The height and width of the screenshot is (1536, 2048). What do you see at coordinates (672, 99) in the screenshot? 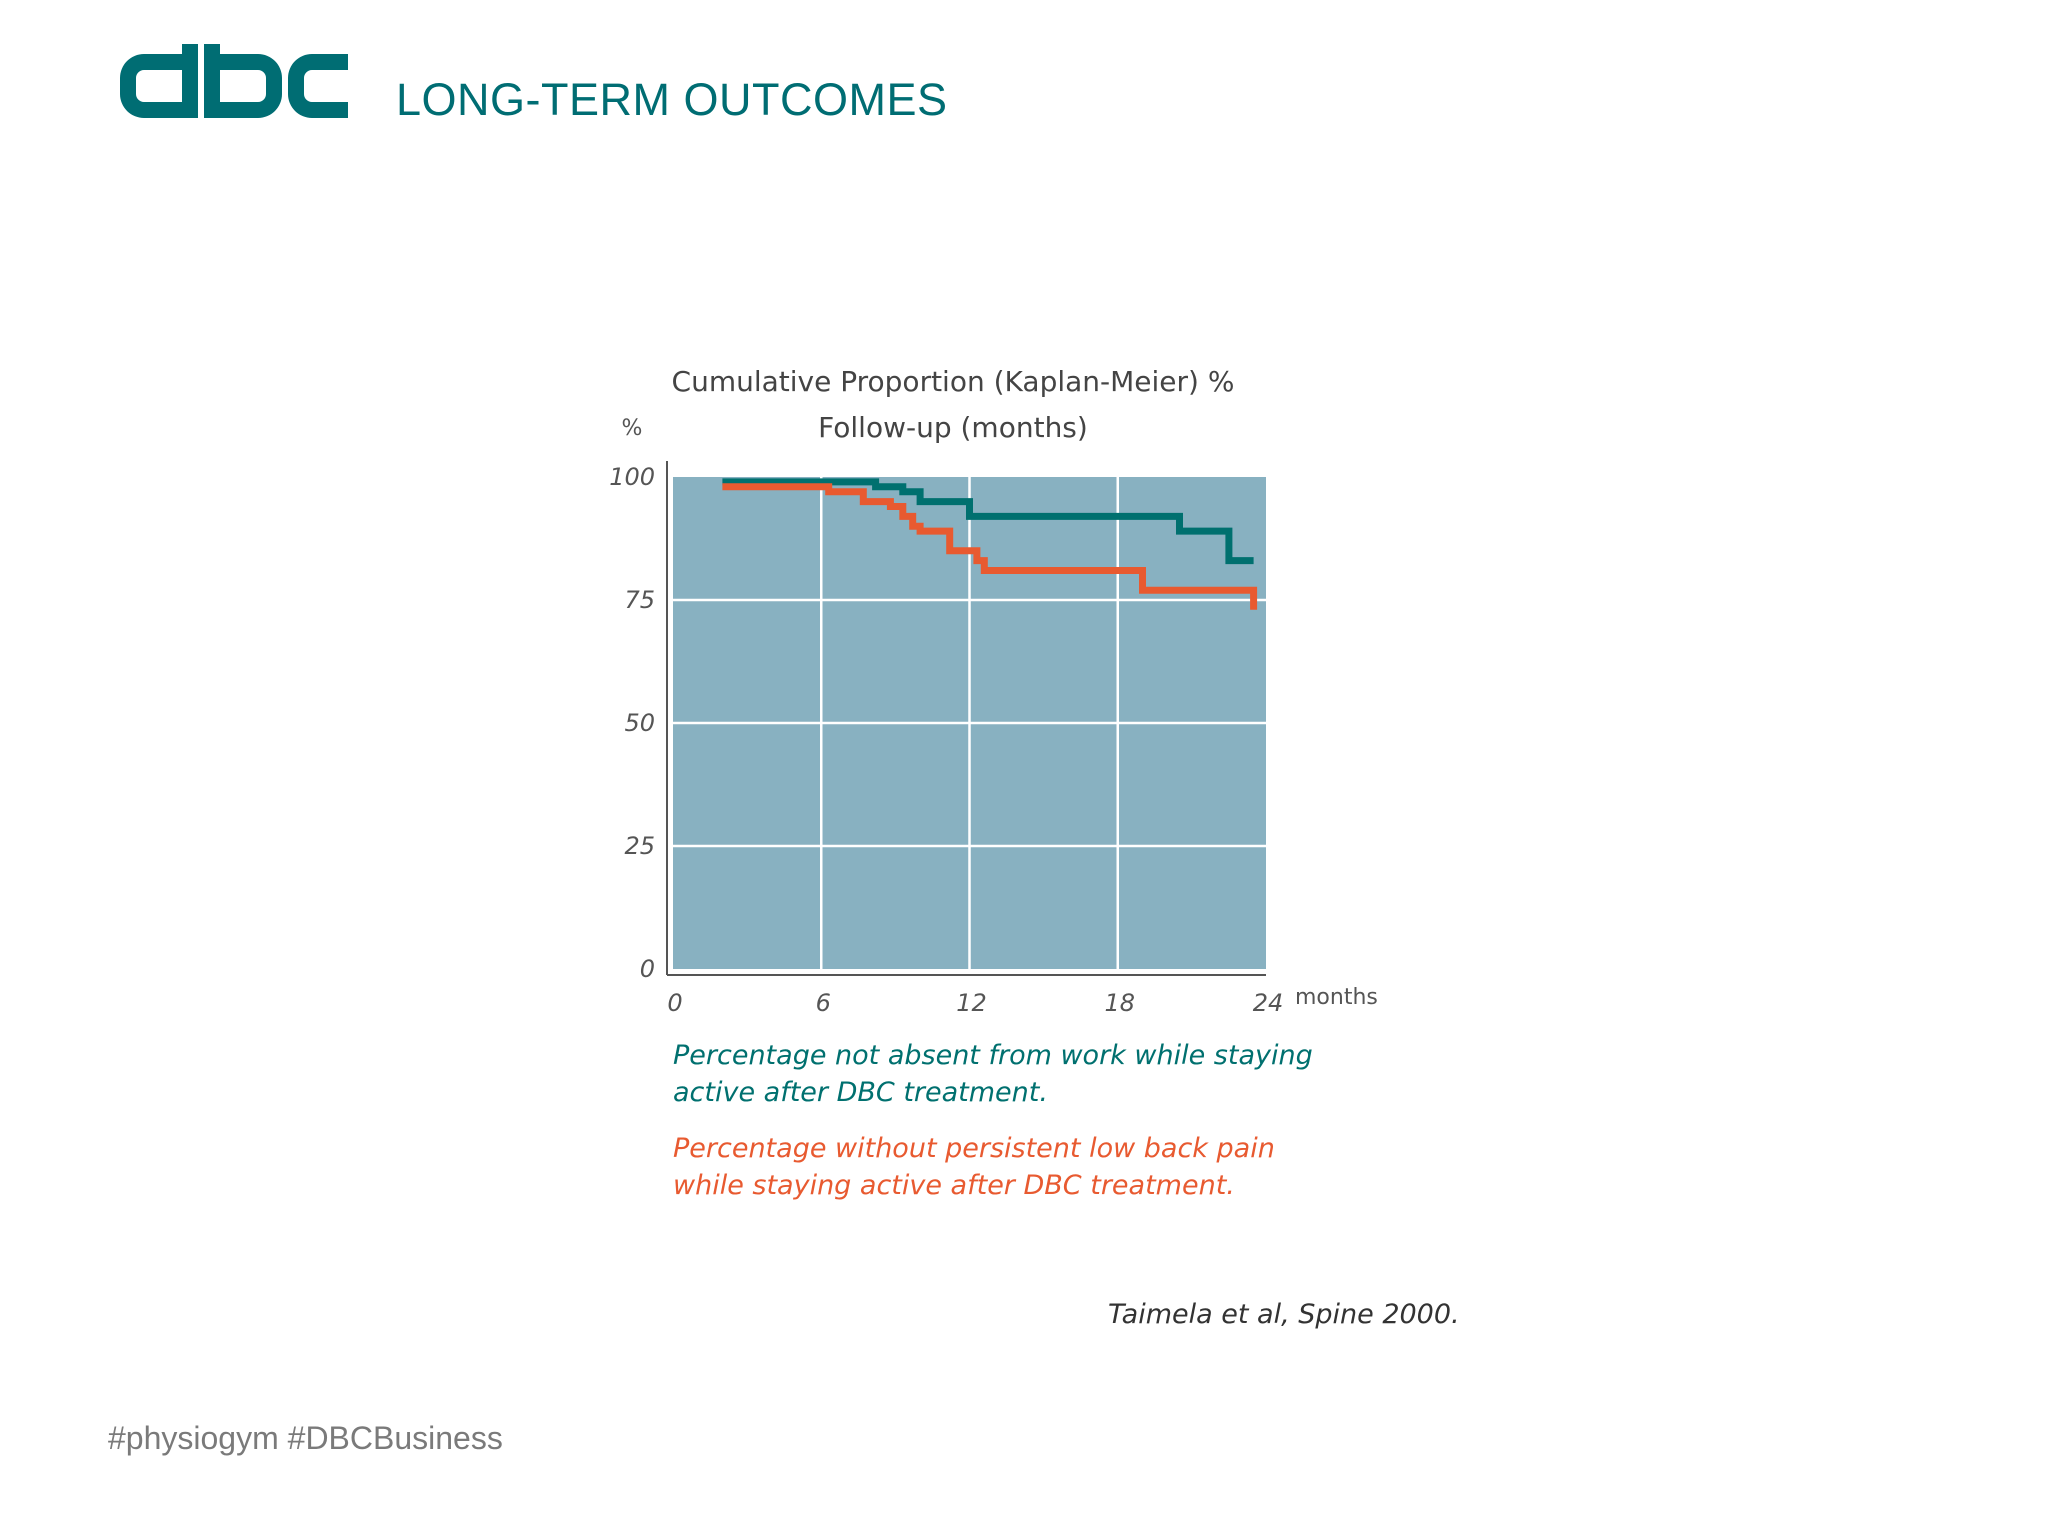
I see `slide-title: LONG-TERM OUTCOMES` at bounding box center [672, 99].